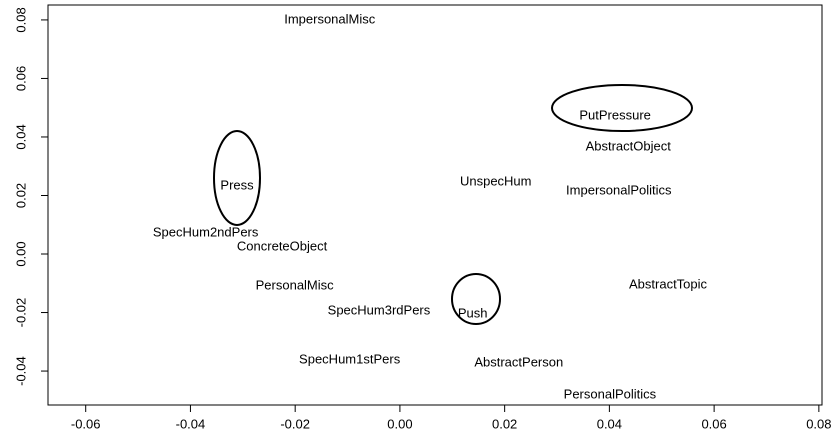 The width and height of the screenshot is (838, 441). I want to click on point-label: AbstractPerson, so click(518, 362).